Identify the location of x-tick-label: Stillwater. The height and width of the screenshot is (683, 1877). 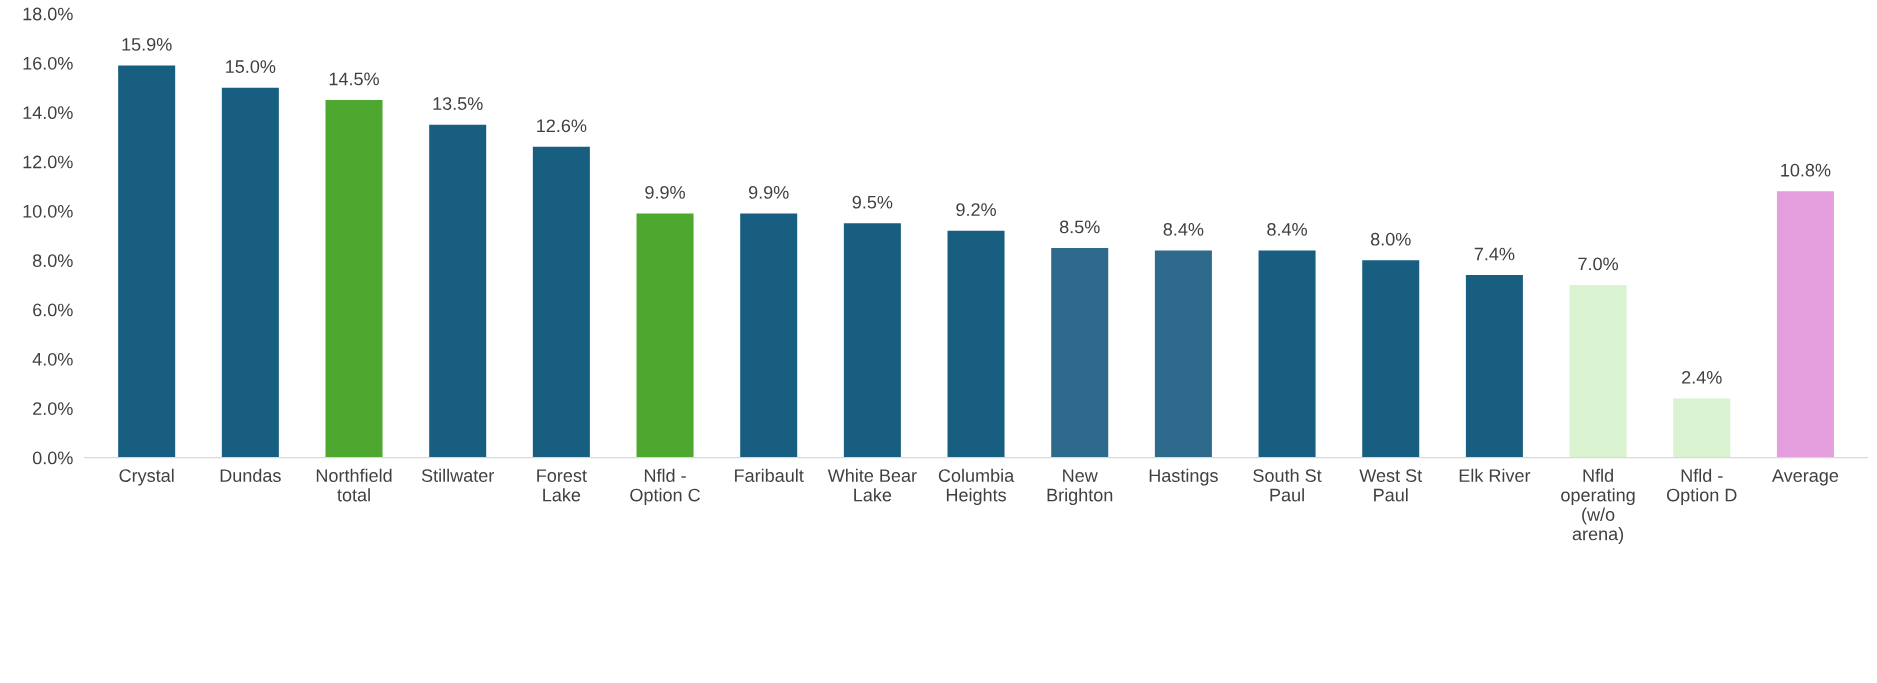
(458, 475).